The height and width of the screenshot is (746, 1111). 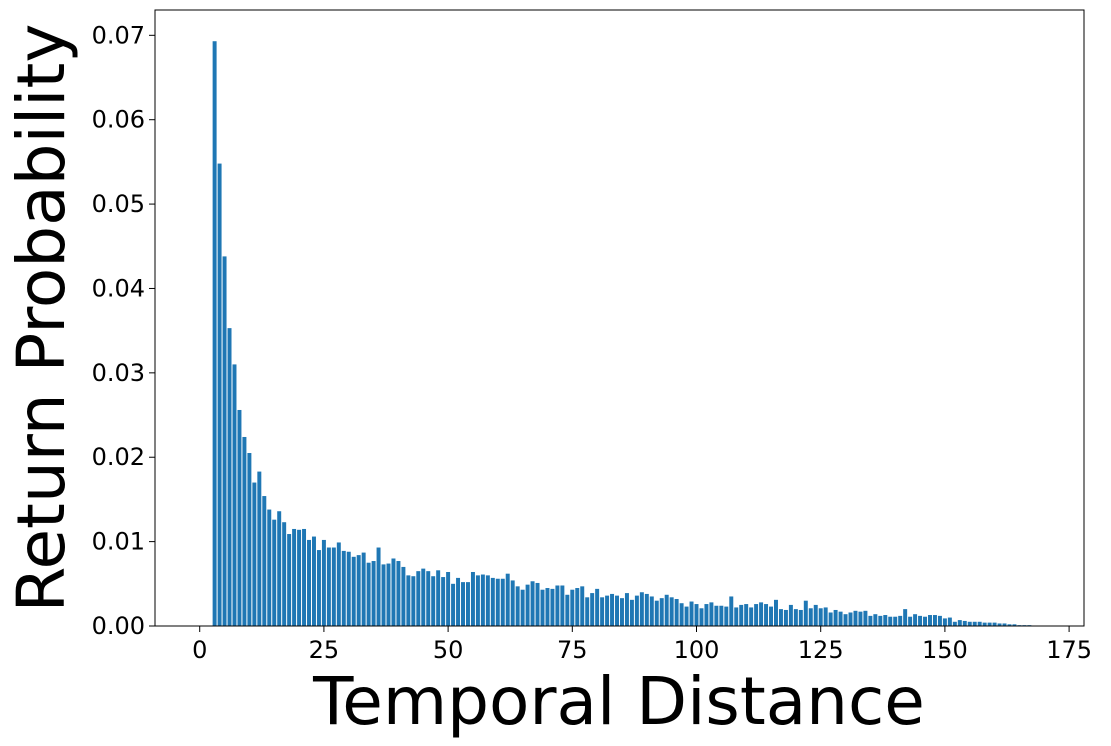 I want to click on y-tick-label: 0.07, so click(x=118, y=35).